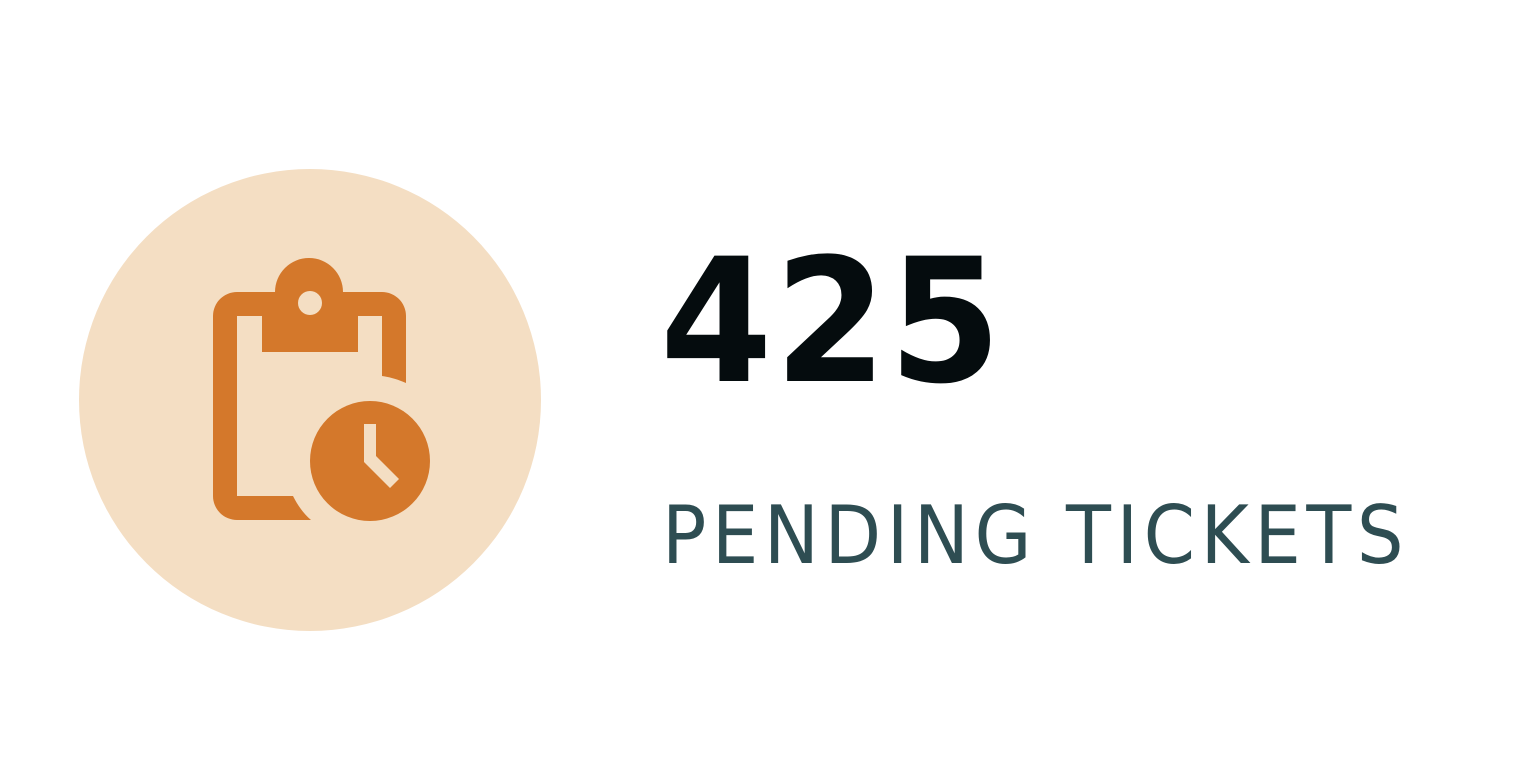 The image size is (1532, 772). What do you see at coordinates (832, 321) in the screenshot?
I see `stat-value: 425` at bounding box center [832, 321].